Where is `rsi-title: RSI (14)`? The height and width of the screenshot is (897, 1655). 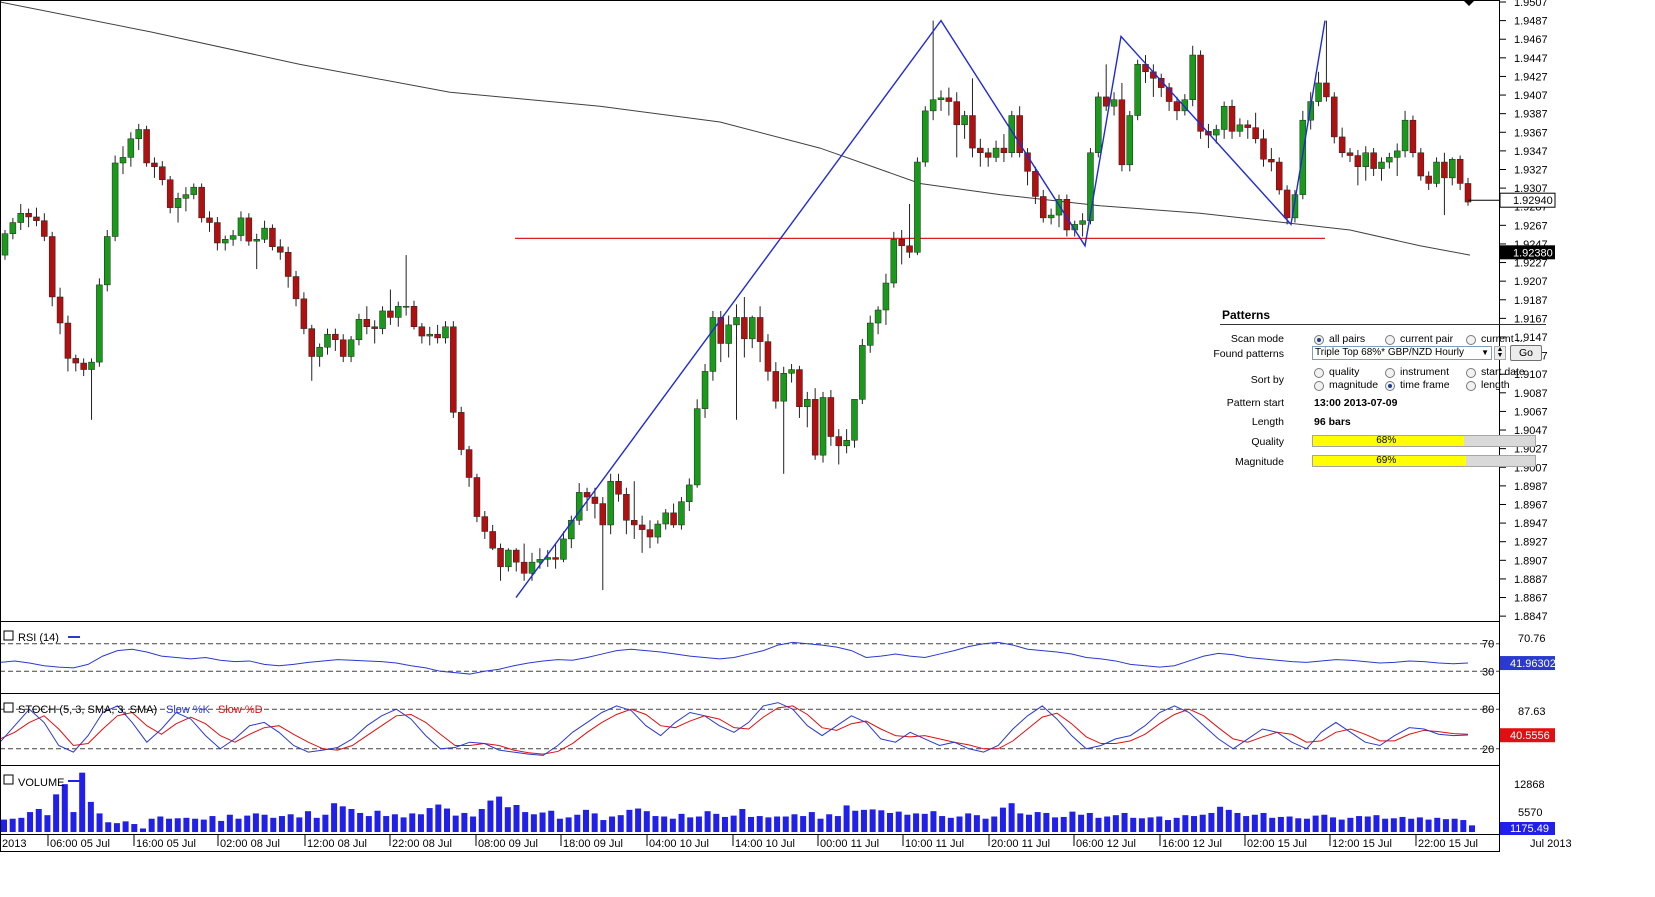 rsi-title: RSI (14) is located at coordinates (38, 638).